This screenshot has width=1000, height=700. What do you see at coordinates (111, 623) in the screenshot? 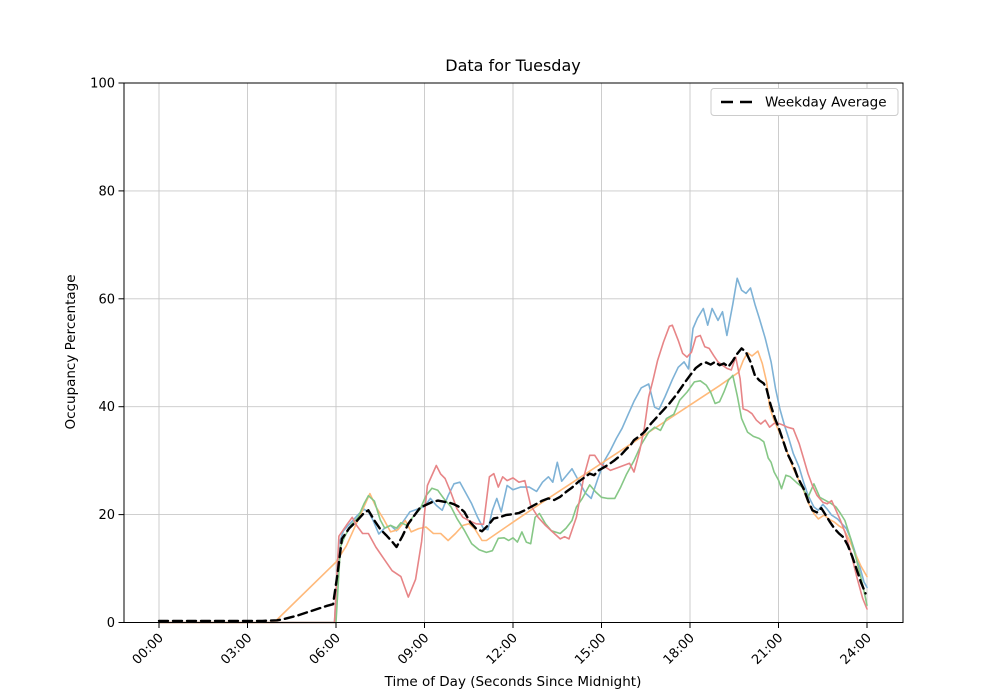
I see `y-tick-label: 0` at bounding box center [111, 623].